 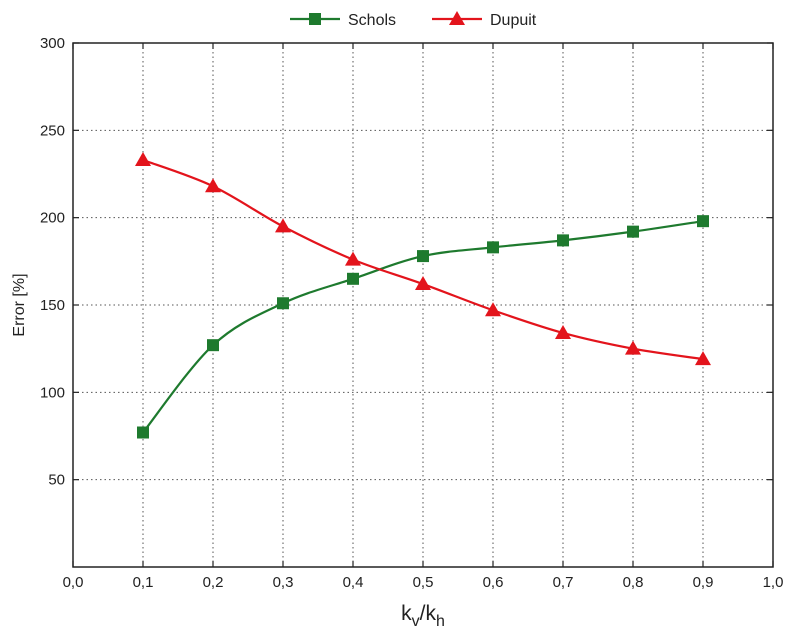 What do you see at coordinates (143, 582) in the screenshot?
I see `x-tick-label: 0,1` at bounding box center [143, 582].